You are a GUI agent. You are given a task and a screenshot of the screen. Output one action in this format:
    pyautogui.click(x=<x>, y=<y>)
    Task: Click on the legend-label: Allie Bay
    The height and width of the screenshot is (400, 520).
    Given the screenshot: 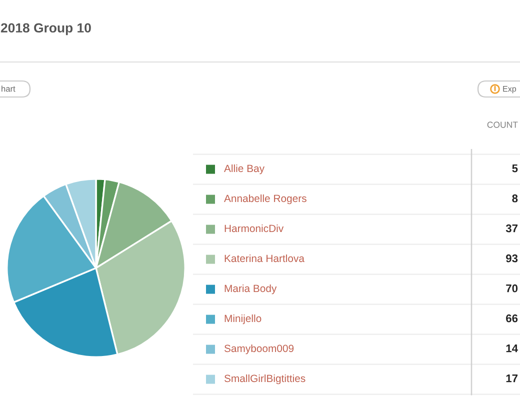 What is the action you would take?
    pyautogui.click(x=244, y=169)
    